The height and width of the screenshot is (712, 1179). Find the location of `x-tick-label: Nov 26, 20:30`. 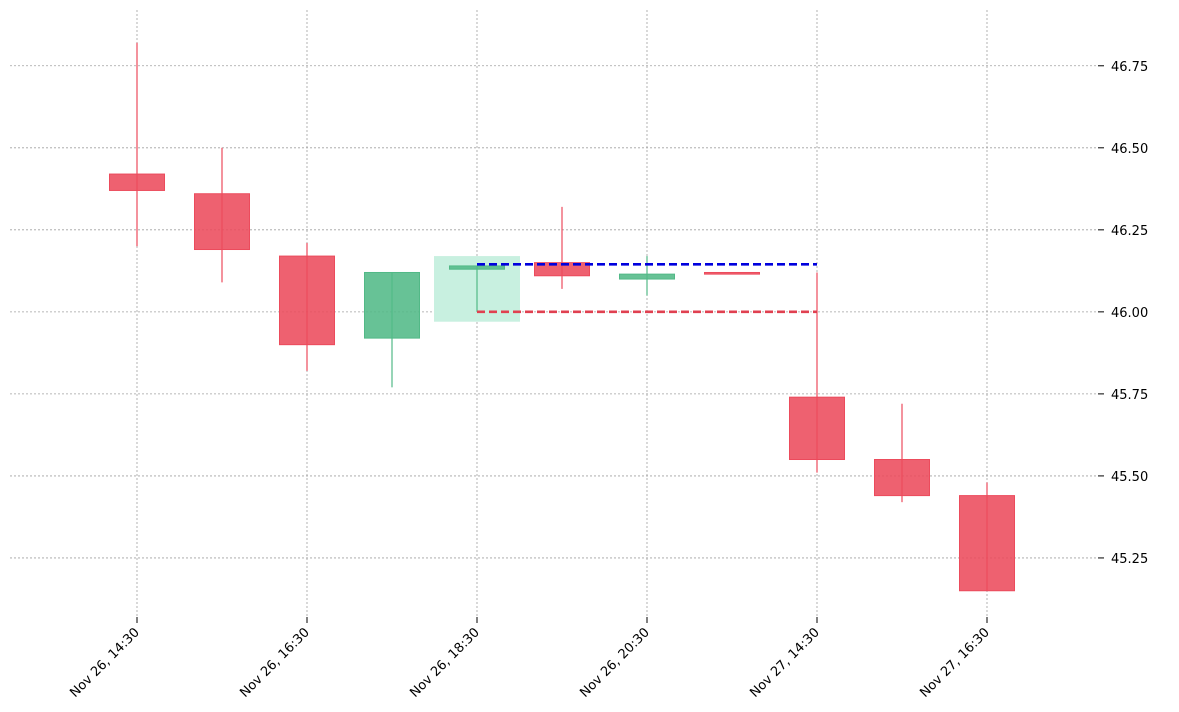

x-tick-label: Nov 26, 20:30 is located at coordinates (615, 663).